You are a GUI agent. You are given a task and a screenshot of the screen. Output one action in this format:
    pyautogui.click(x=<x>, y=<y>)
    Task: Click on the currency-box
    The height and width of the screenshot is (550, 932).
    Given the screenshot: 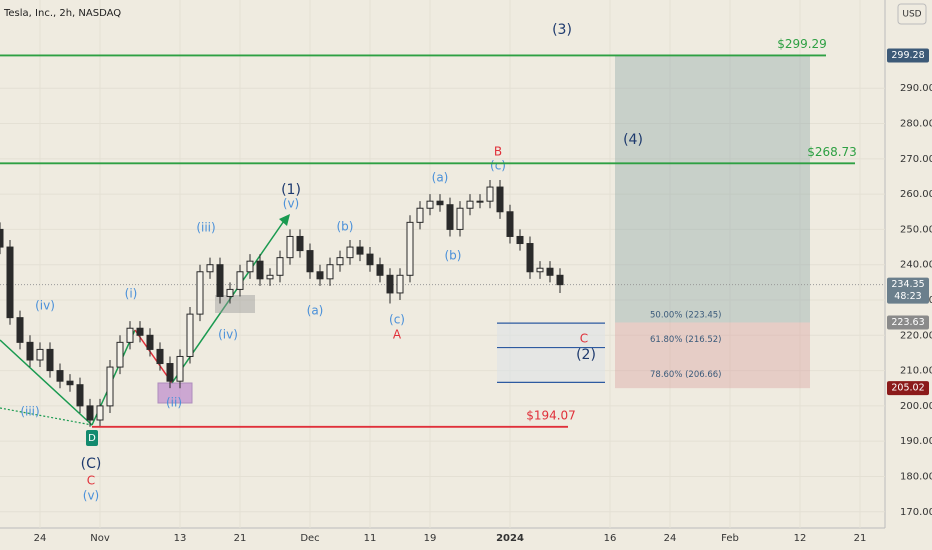 What is the action you would take?
    pyautogui.click(x=912, y=14)
    